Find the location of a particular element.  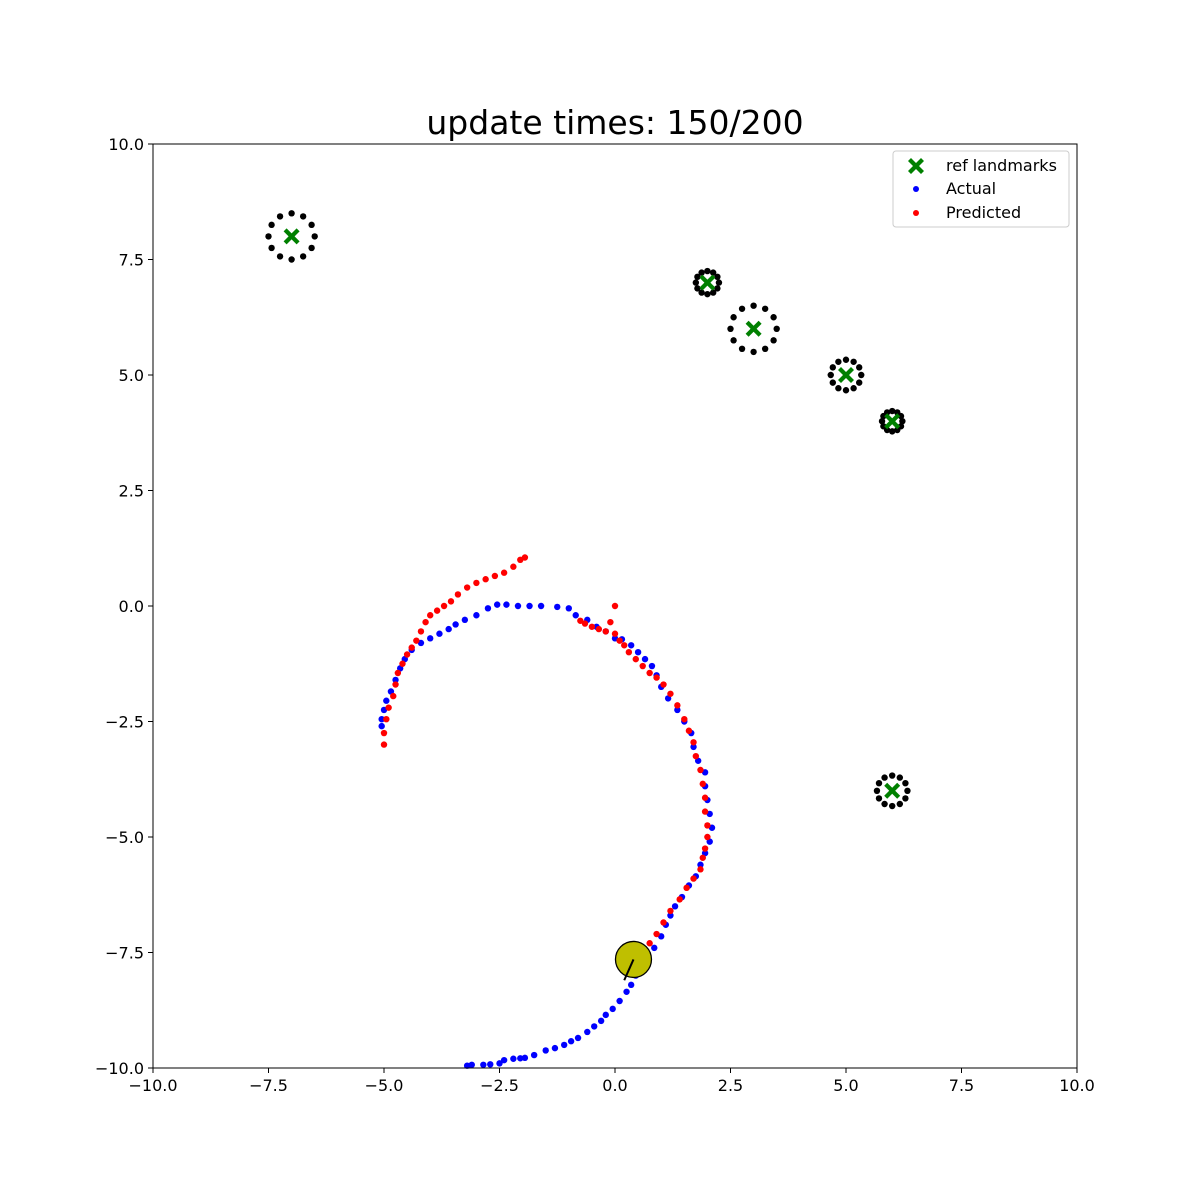

y-tick-label: −10.0 is located at coordinates (119, 1068).